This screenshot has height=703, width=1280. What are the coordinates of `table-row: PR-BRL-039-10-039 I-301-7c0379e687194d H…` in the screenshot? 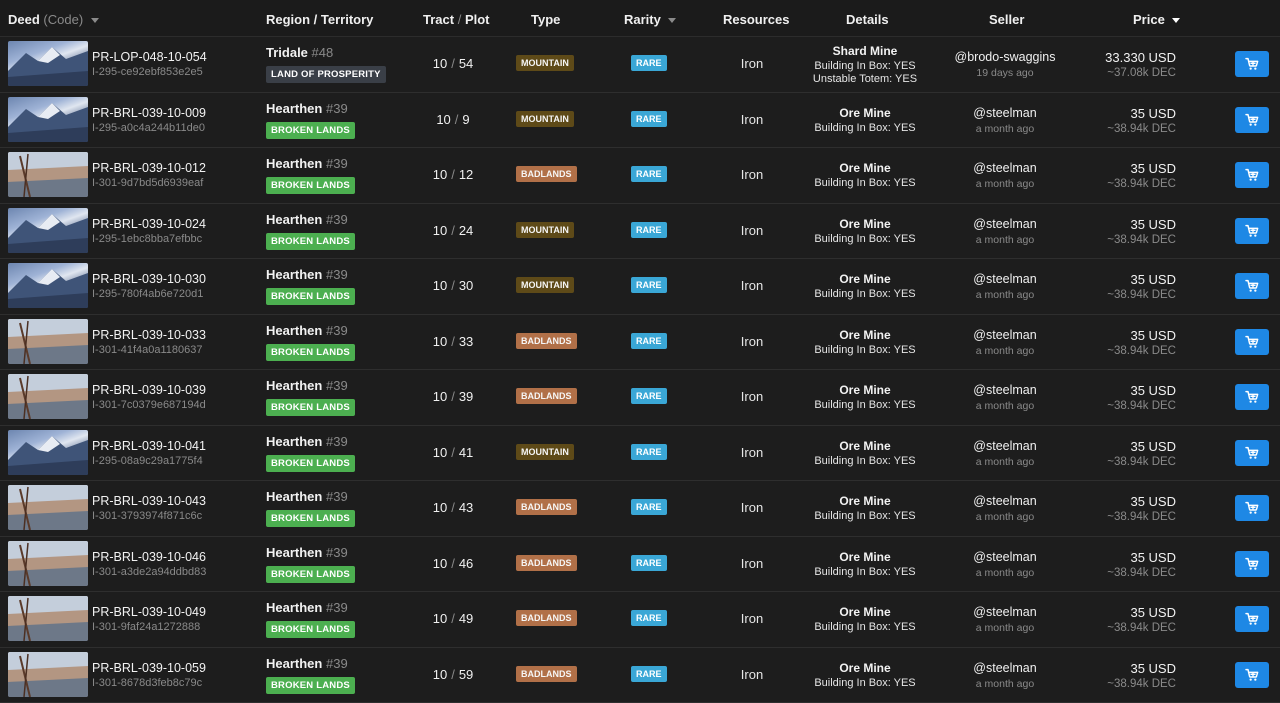 It's located at (640, 398).